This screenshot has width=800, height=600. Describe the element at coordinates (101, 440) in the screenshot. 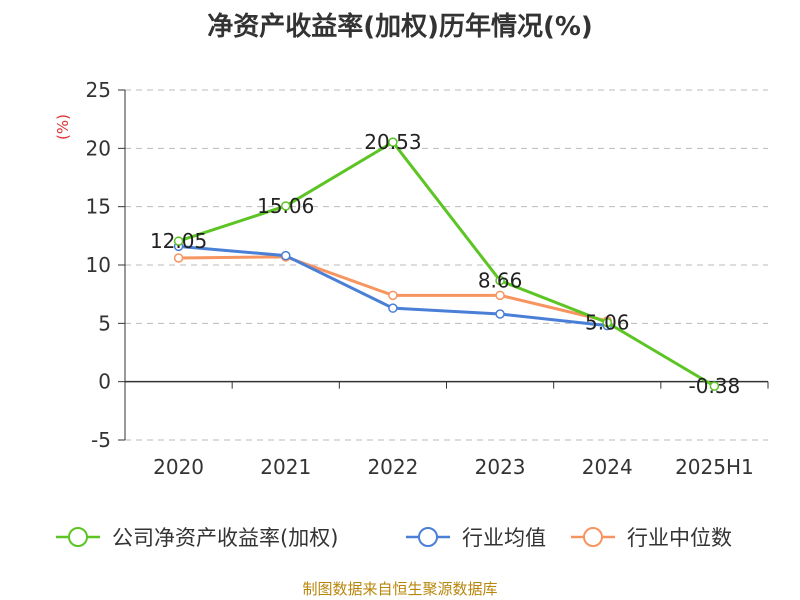

I see `y-tick-label: -5` at that location.